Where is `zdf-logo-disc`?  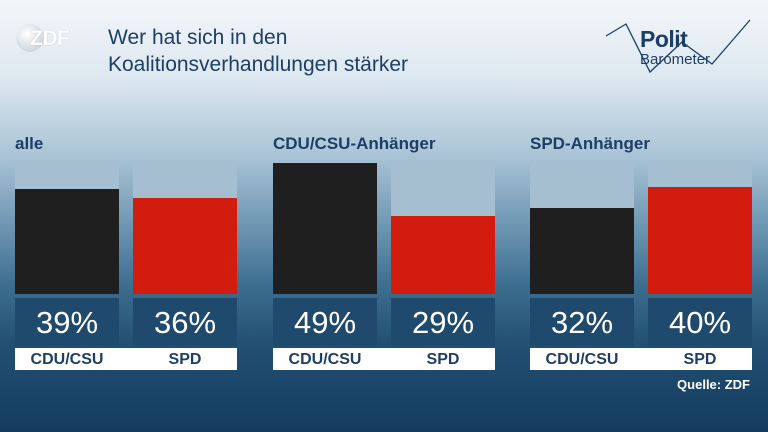
zdf-logo-disc is located at coordinates (30, 38).